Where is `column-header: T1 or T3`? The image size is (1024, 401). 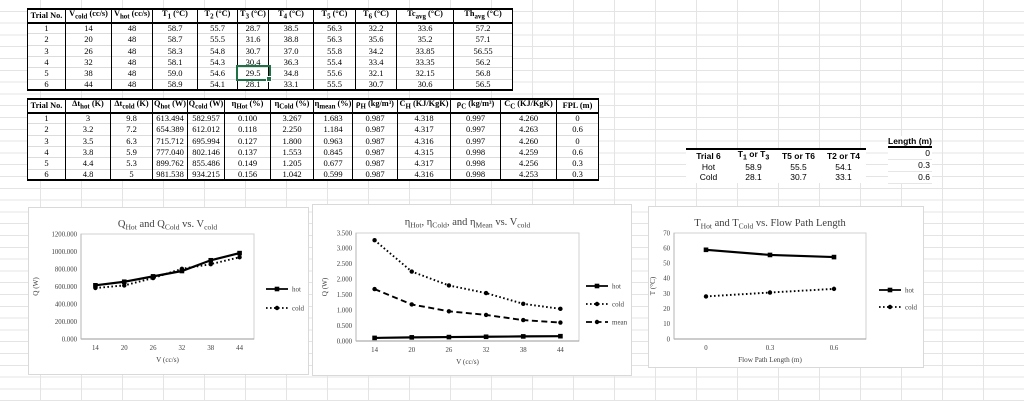 column-header: T1 or T3 is located at coordinates (753, 155).